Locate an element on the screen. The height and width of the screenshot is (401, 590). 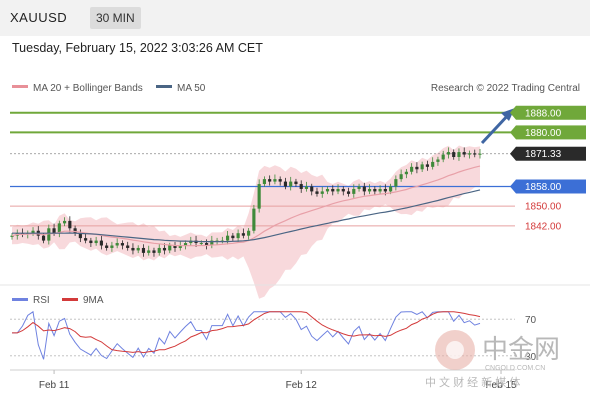
level-label-2: 1871.33 is located at coordinates (543, 154).